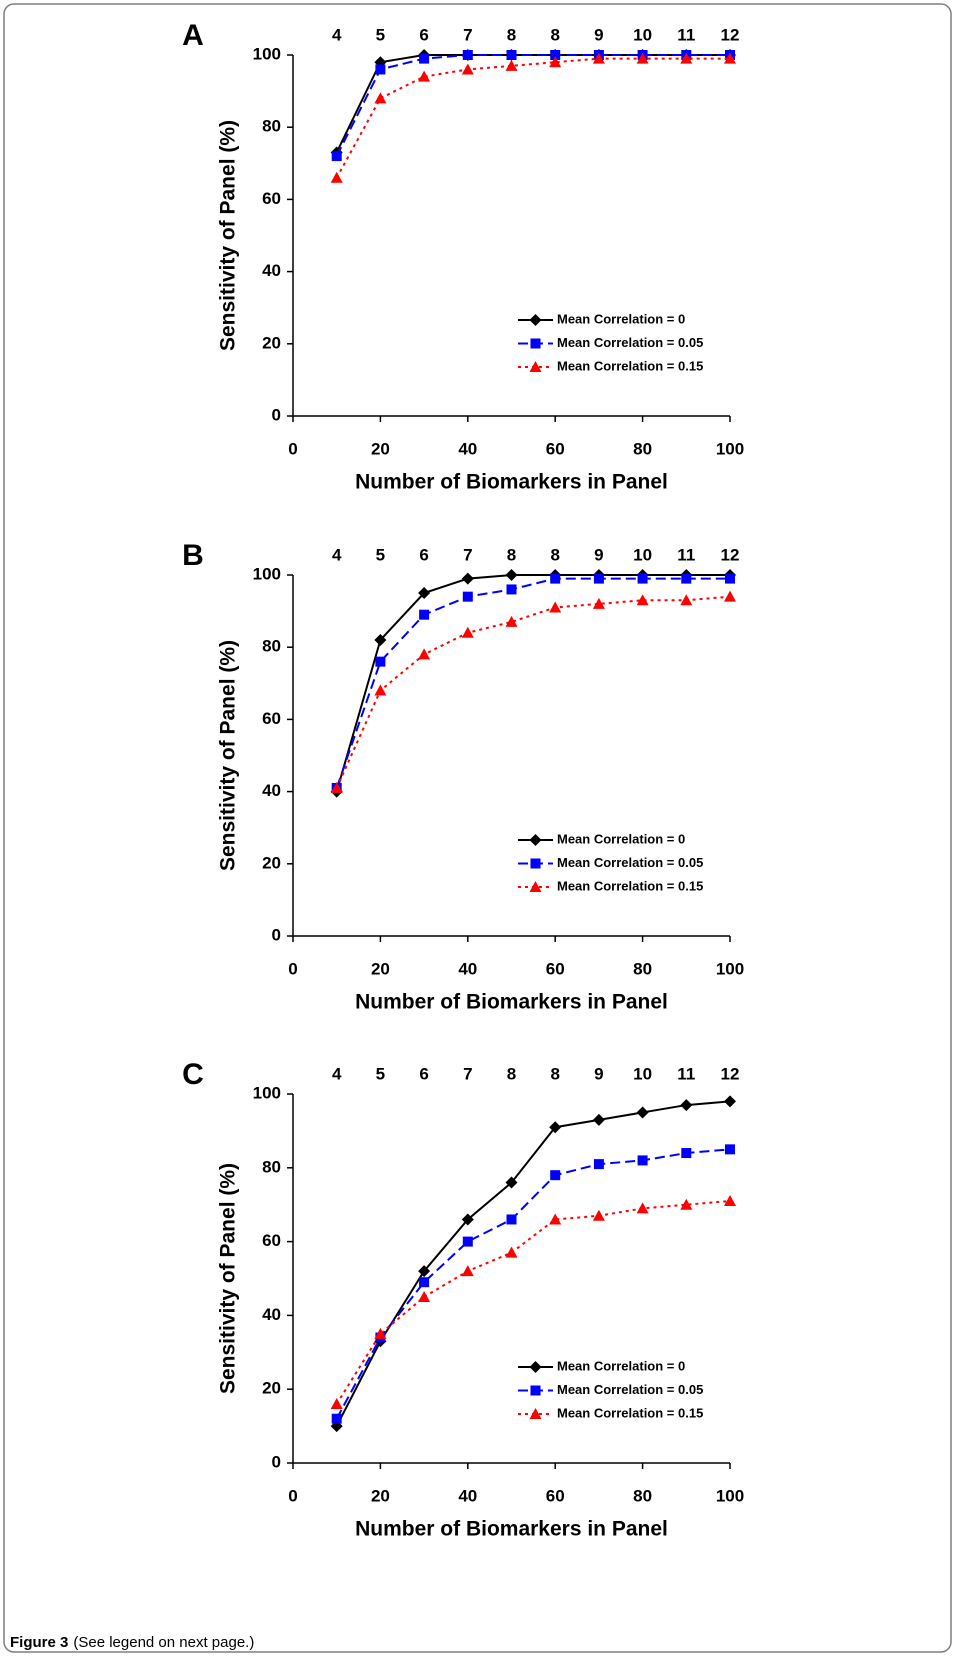 The width and height of the screenshot is (956, 1657). I want to click on top-label: 10, so click(642, 34).